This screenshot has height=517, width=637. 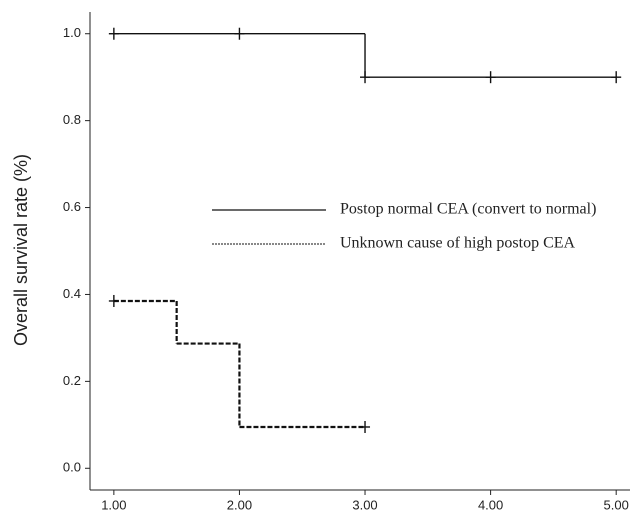 What do you see at coordinates (21, 250) in the screenshot?
I see `y-axis-label: Overall survival rate (%)` at bounding box center [21, 250].